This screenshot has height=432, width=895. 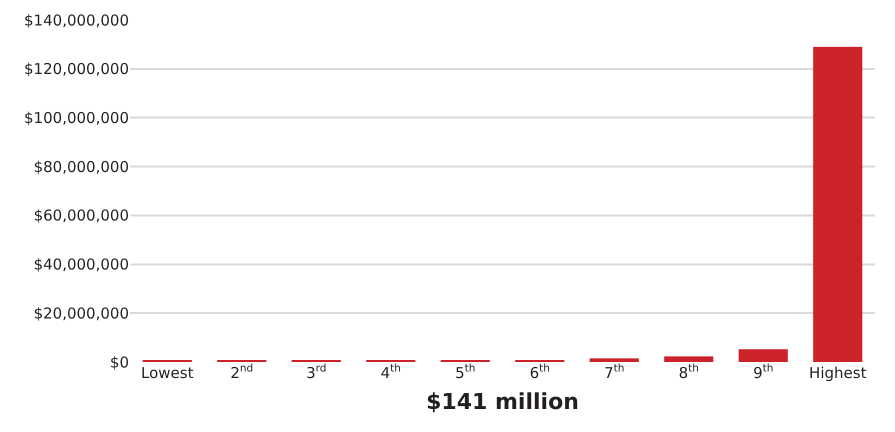 What do you see at coordinates (76, 117) in the screenshot?
I see `y-tick-label: $100,000,000` at bounding box center [76, 117].